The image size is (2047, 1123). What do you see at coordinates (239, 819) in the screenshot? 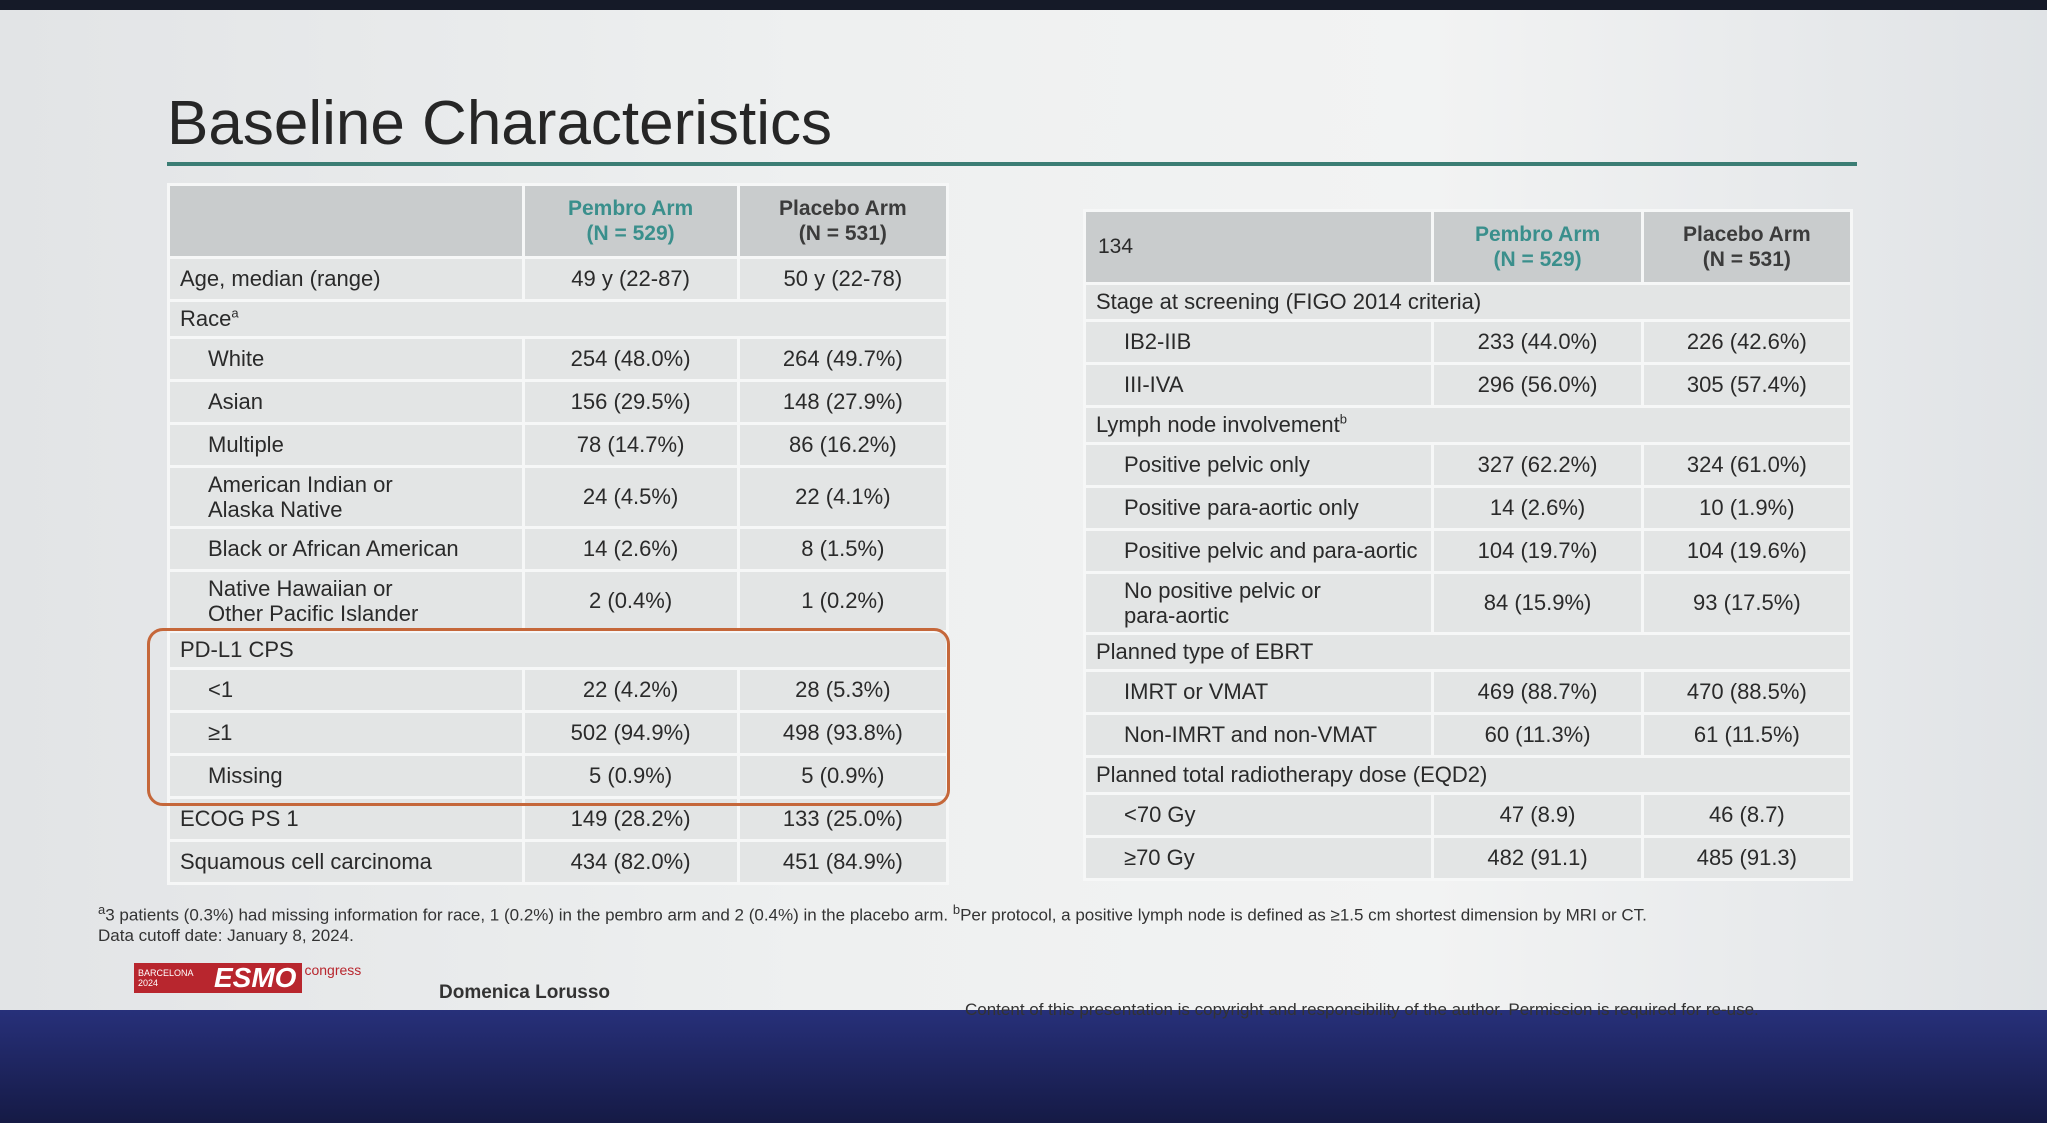
I see `row-text: ECOG PS 1` at bounding box center [239, 819].